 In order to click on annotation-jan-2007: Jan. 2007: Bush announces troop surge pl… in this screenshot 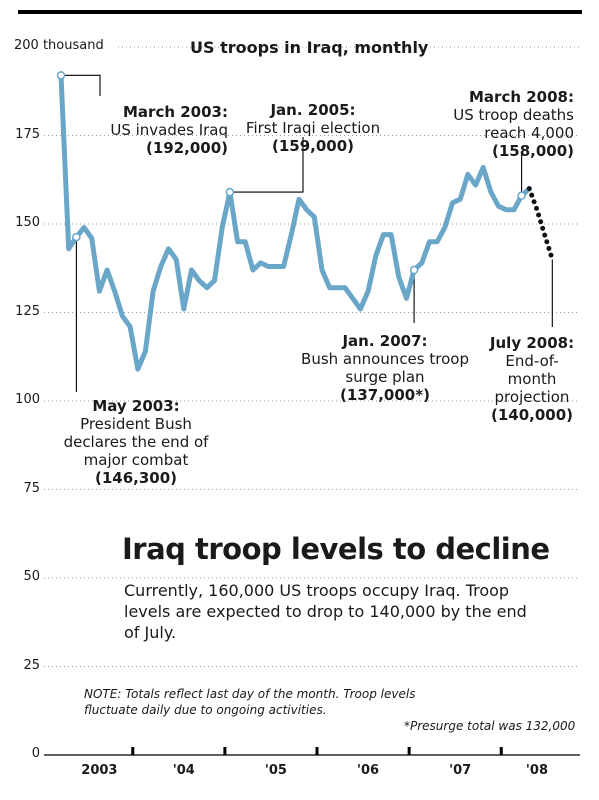, I will do `click(385, 368)`.